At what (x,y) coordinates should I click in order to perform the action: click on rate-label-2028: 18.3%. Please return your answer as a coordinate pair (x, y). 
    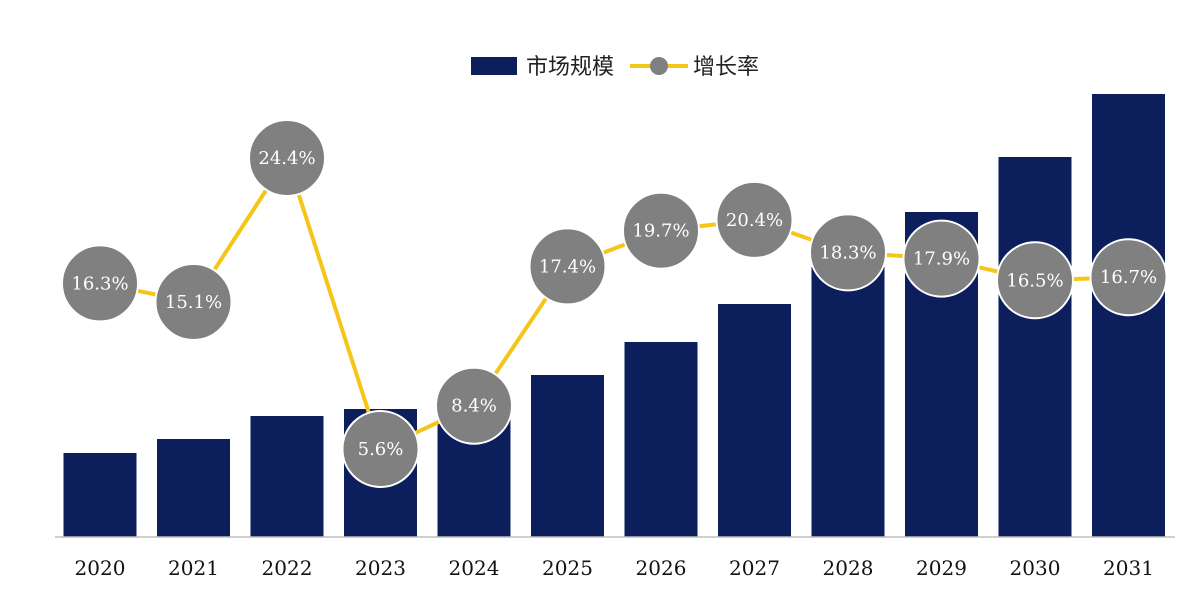
    Looking at the image, I should click on (847, 252).